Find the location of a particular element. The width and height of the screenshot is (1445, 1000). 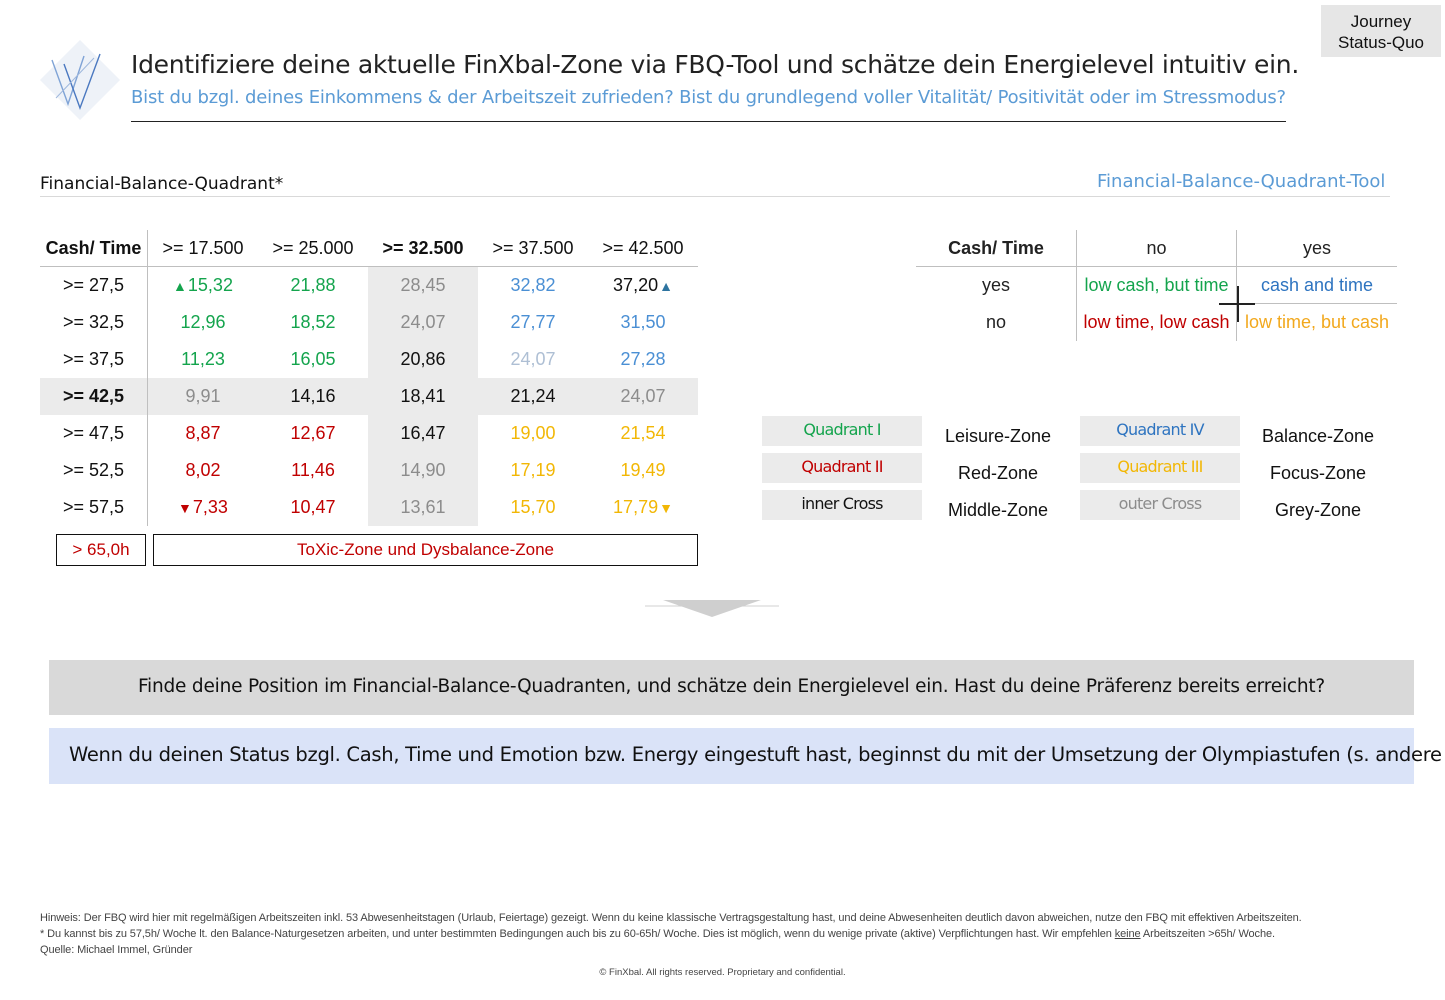

fbq-col-header: >= 42.500 is located at coordinates (643, 248).